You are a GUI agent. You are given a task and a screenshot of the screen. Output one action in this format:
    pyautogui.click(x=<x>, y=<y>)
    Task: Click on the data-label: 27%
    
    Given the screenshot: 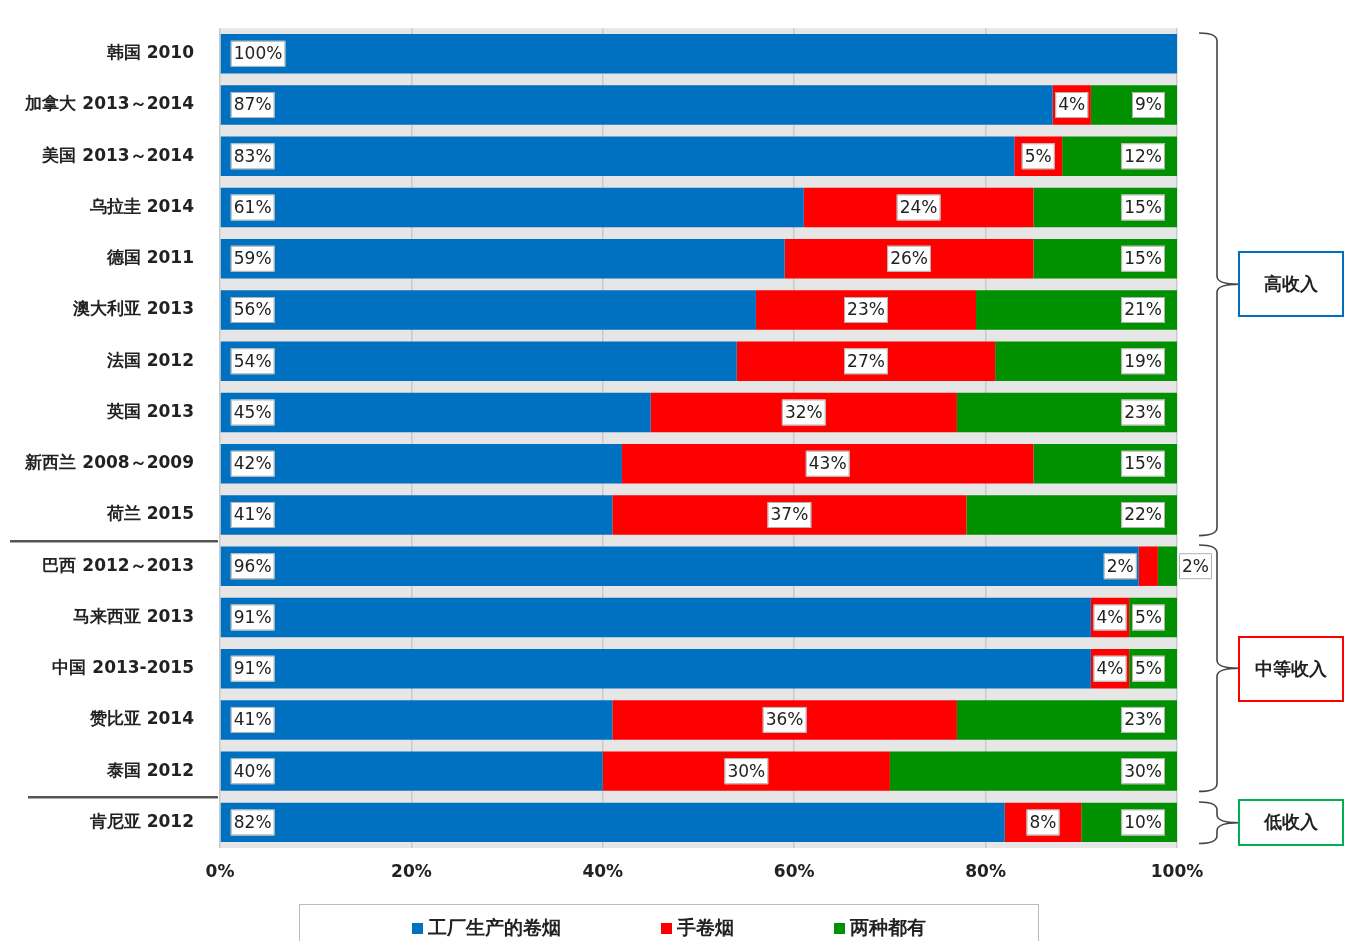 What is the action you would take?
    pyautogui.click(x=866, y=360)
    